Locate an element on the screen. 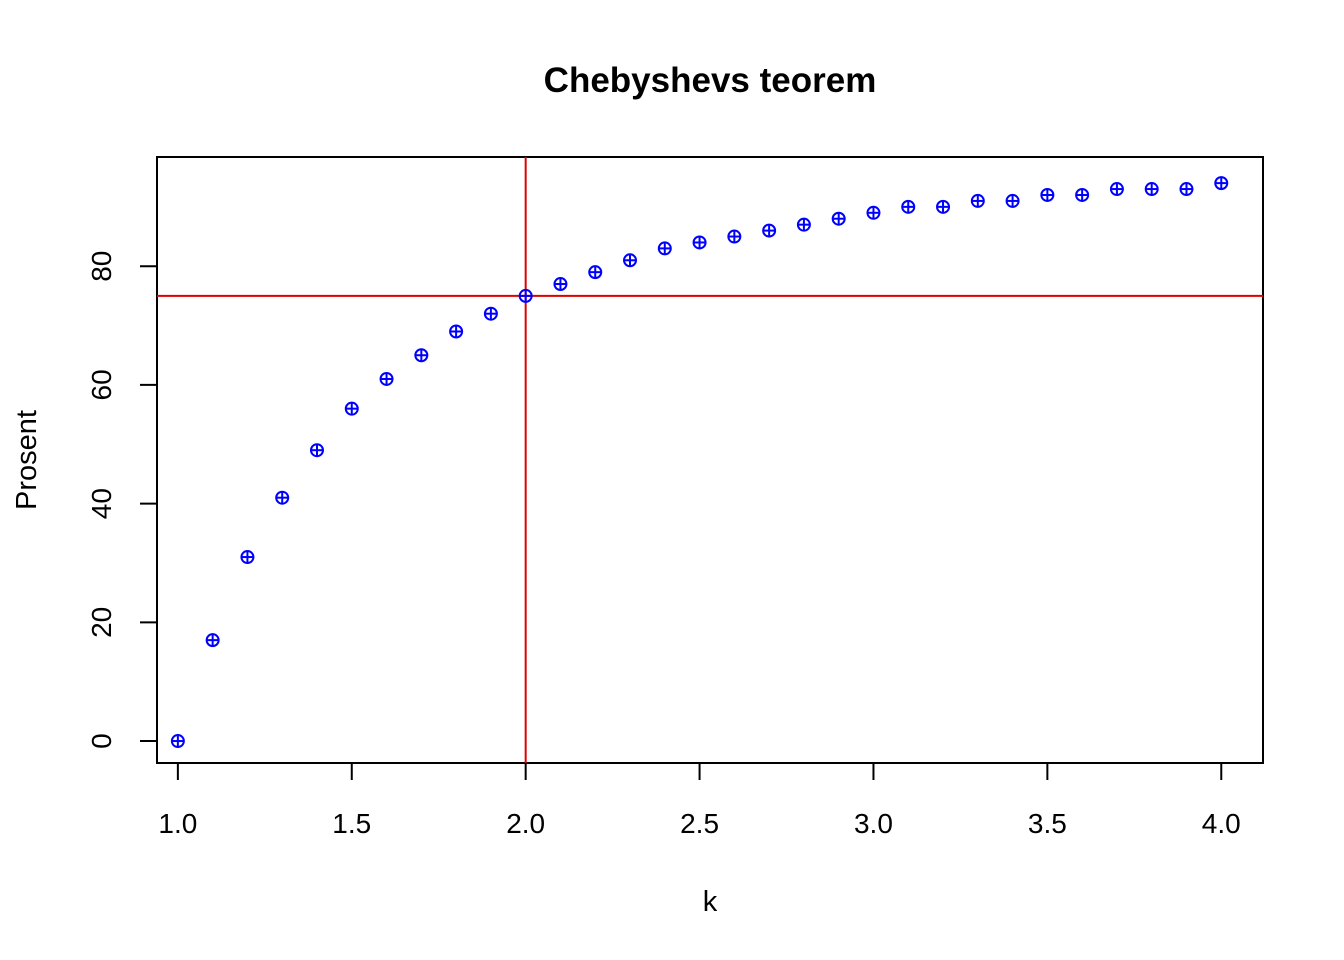 This screenshot has height=960, width=1344. x-tick-label: 2.0 is located at coordinates (525, 823).